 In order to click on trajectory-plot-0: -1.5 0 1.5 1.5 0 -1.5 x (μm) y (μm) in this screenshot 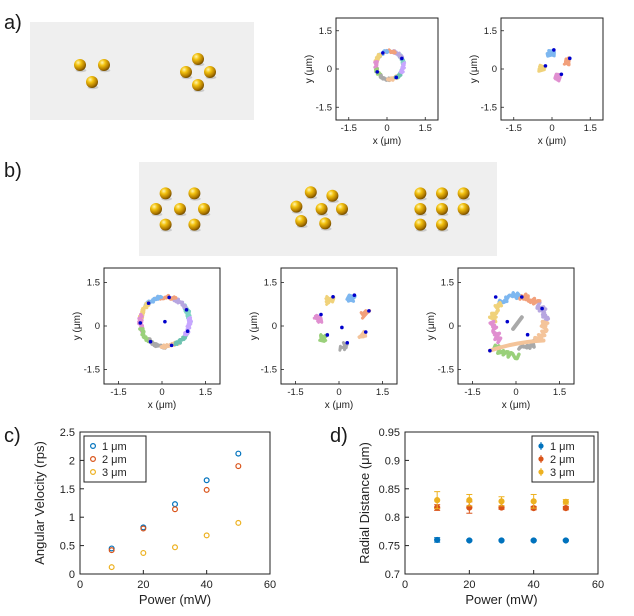, I will do `click(371, 82)`.